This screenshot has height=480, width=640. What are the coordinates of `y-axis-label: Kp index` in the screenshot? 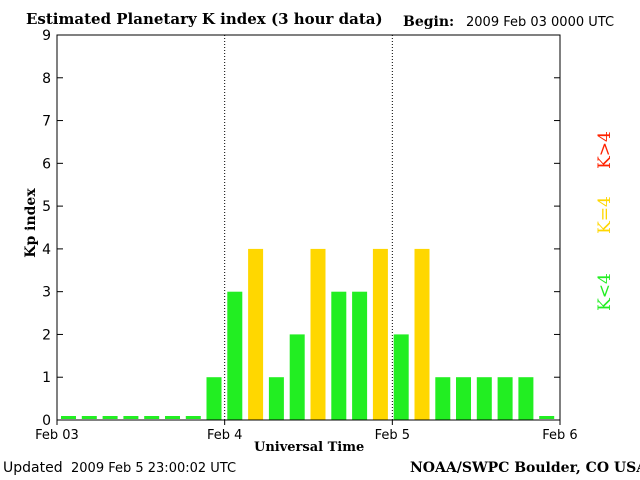 It's located at (31, 223).